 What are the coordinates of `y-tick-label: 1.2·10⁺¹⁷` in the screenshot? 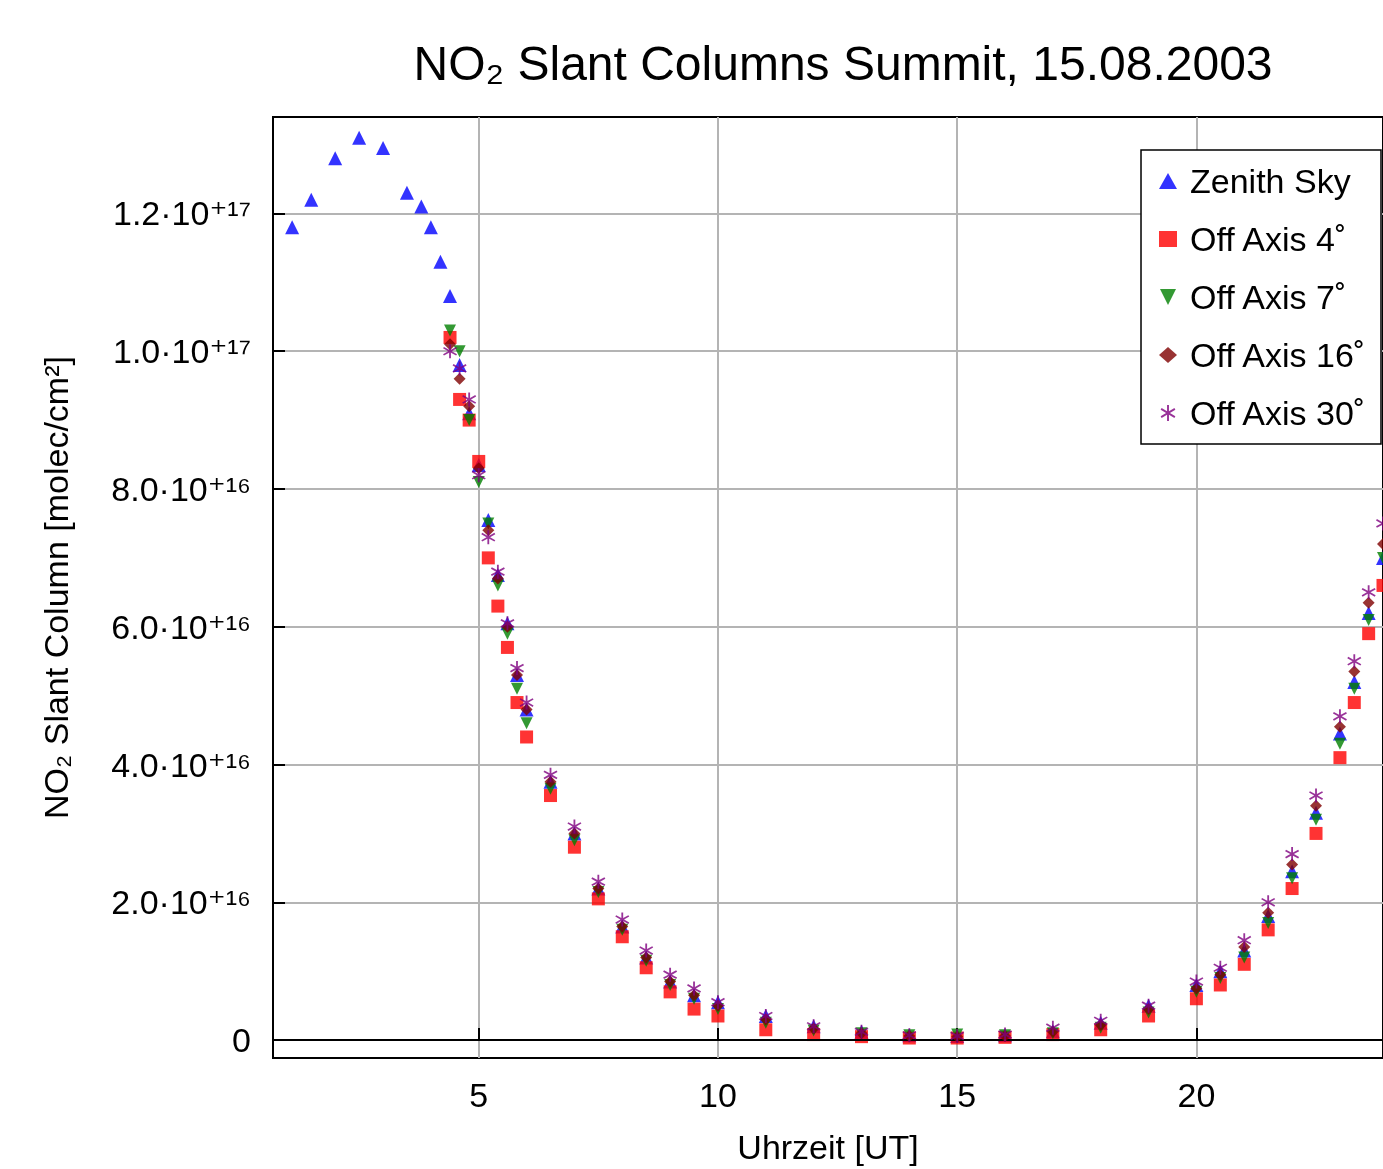 It's located at (182, 213).